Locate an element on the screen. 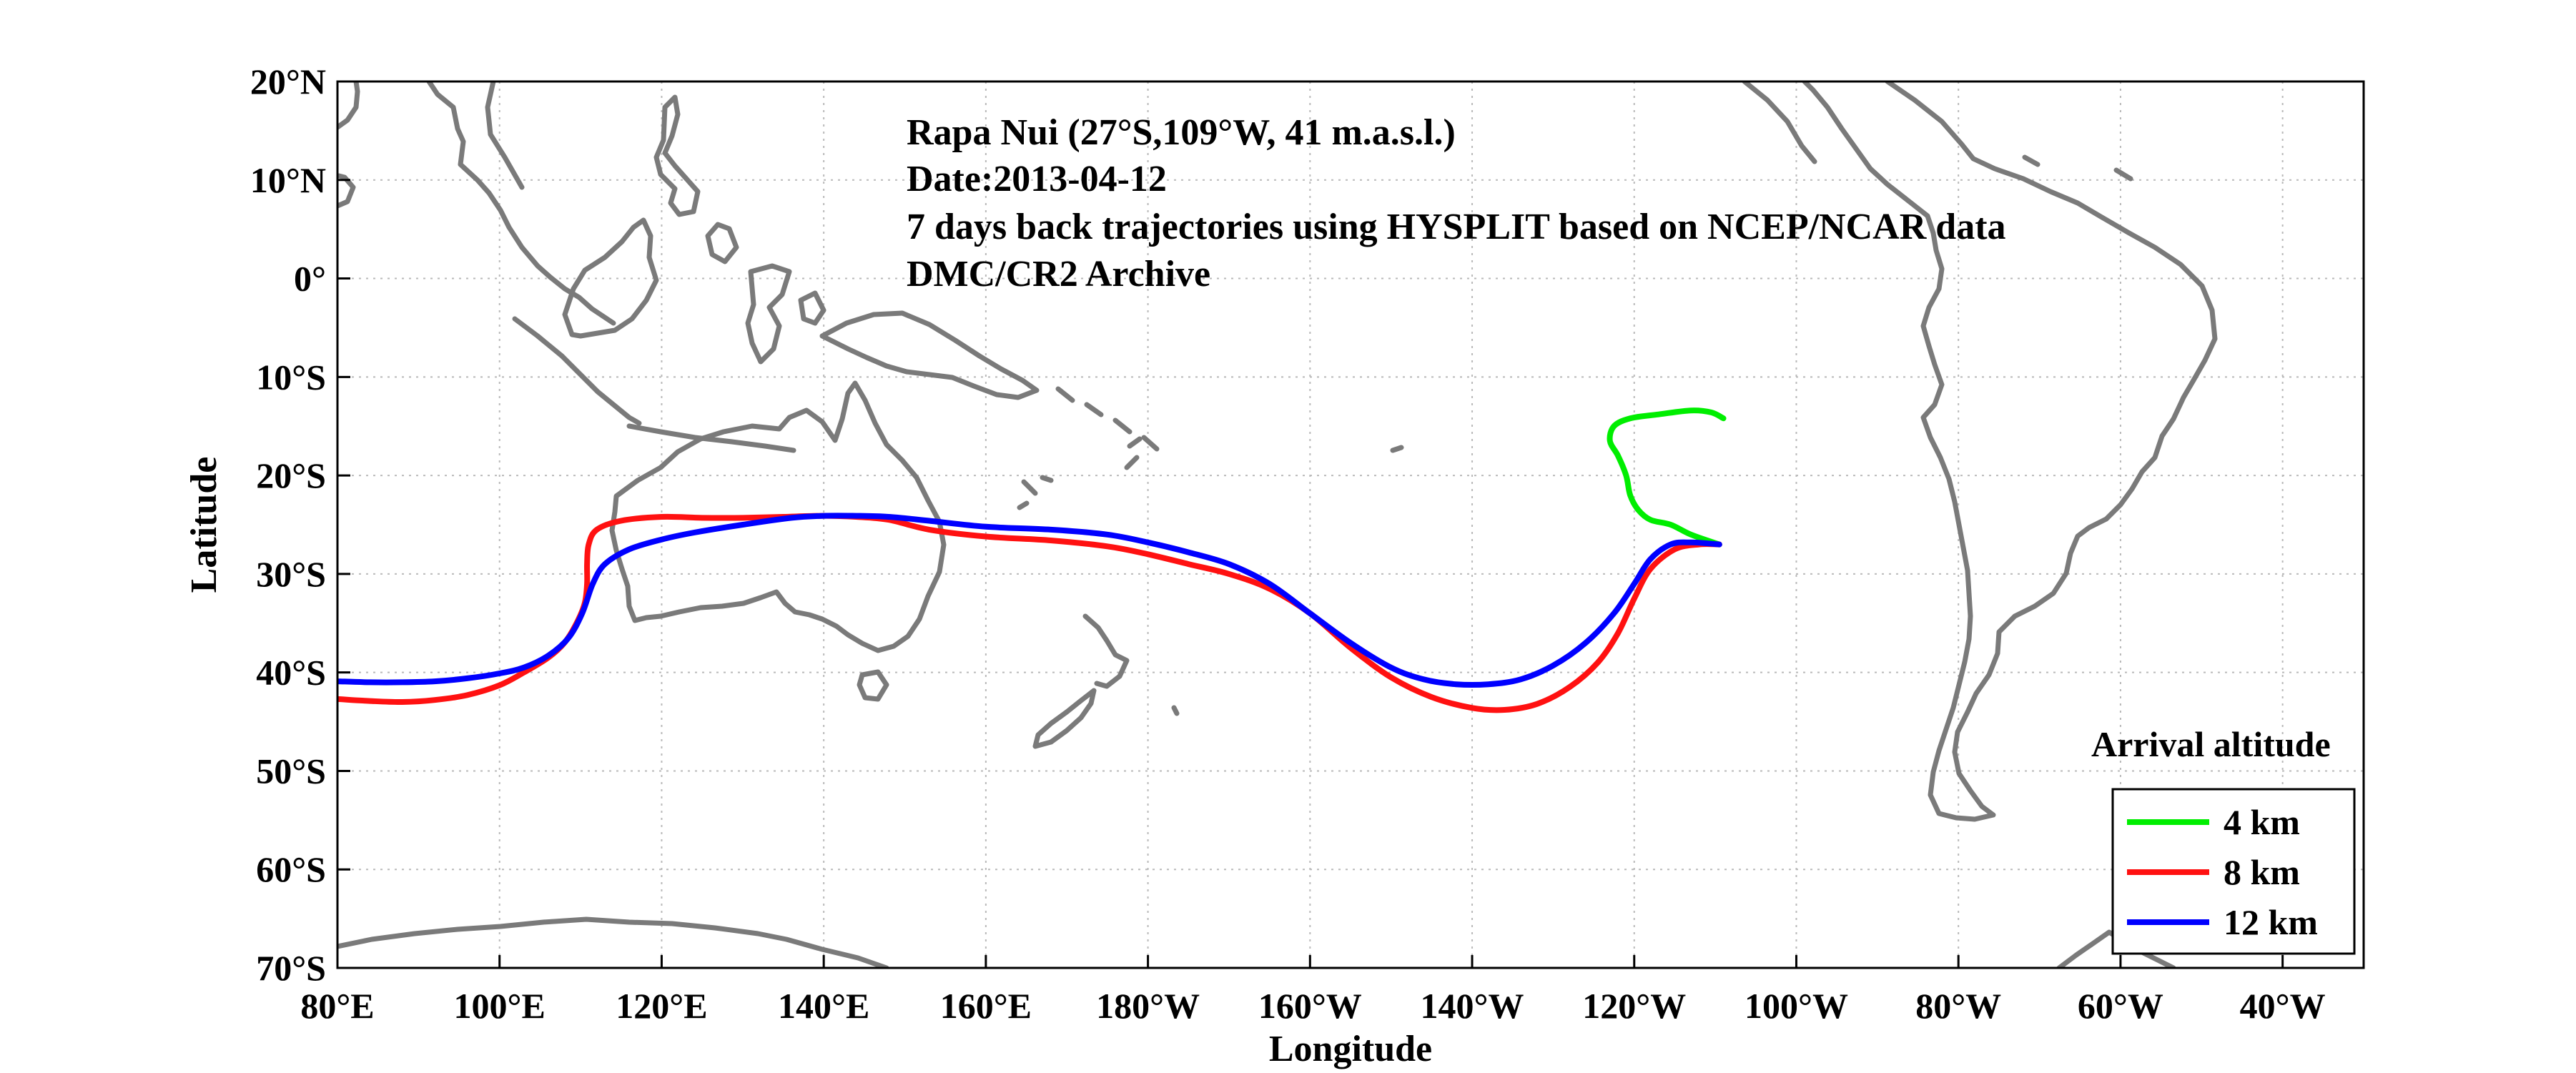 This screenshot has height=1073, width=2576. x-tick-label: 160°E is located at coordinates (986, 1006).